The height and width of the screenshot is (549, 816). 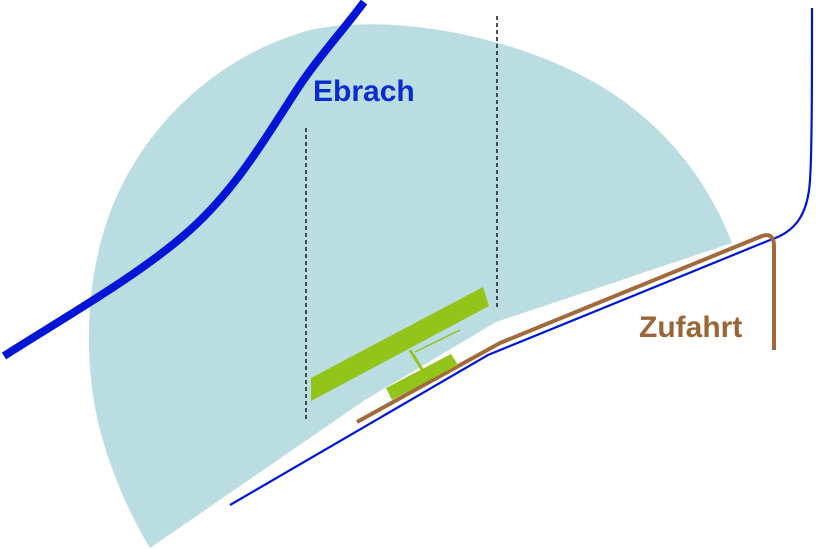 I want to click on channel-line, so click(x=791, y=124).